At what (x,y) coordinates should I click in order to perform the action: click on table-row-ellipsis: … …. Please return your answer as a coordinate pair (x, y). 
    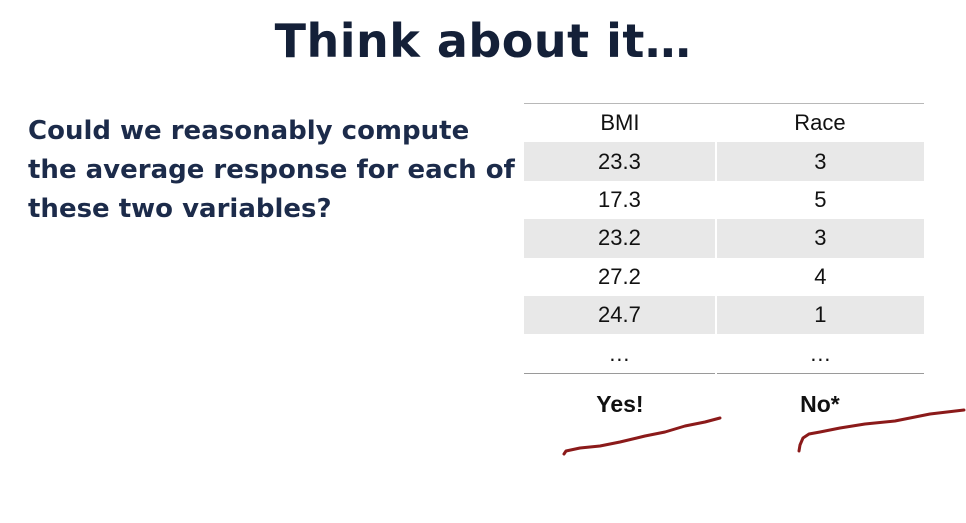
    Looking at the image, I should click on (724, 354).